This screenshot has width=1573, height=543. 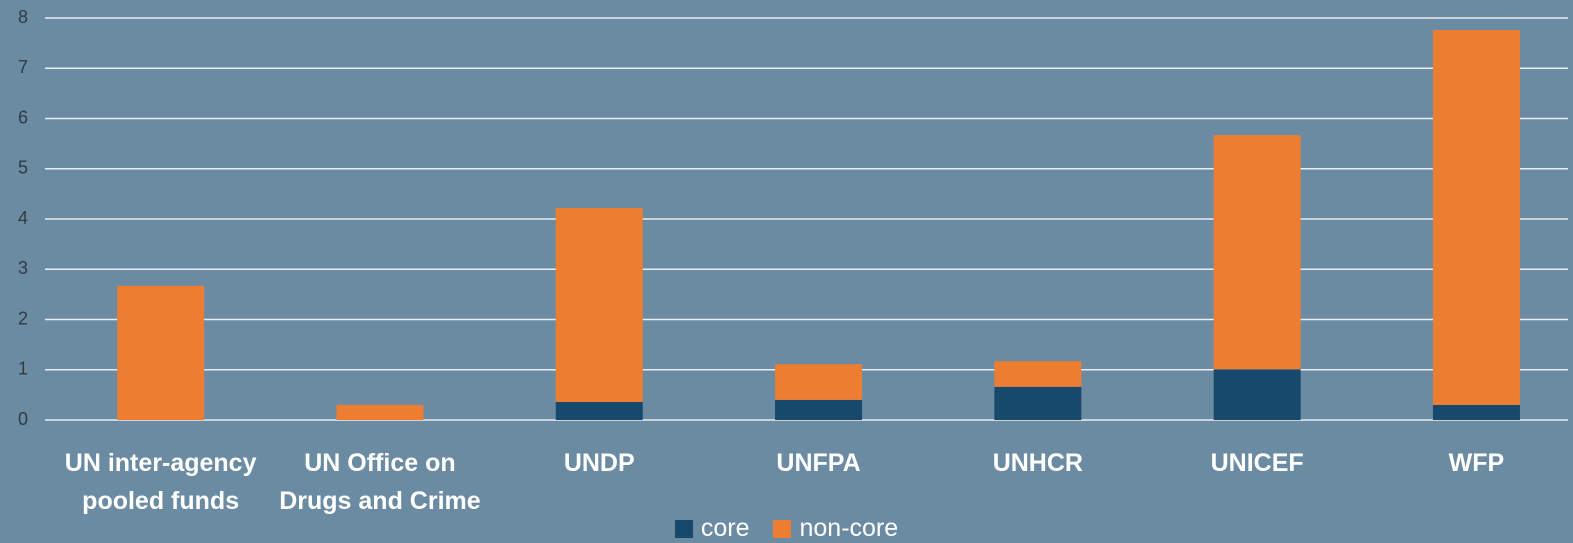 I want to click on x-tick-label: UNICEF, so click(x=1257, y=463).